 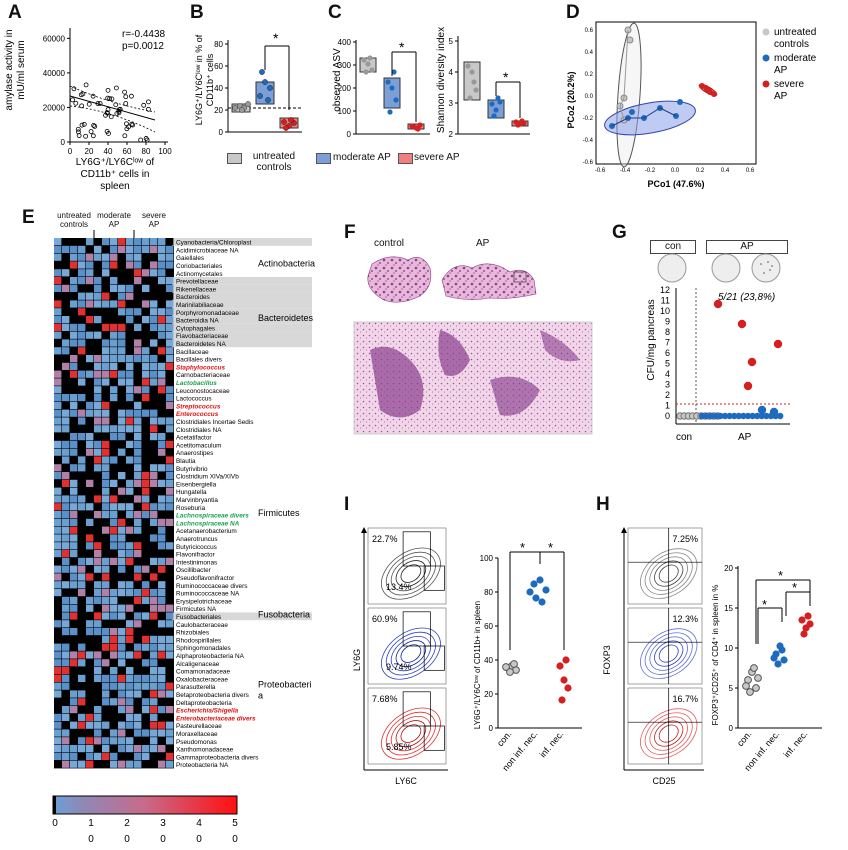 What do you see at coordinates (91, 839) in the screenshot?
I see `colorbar-tick-sub: 0` at bounding box center [91, 839].